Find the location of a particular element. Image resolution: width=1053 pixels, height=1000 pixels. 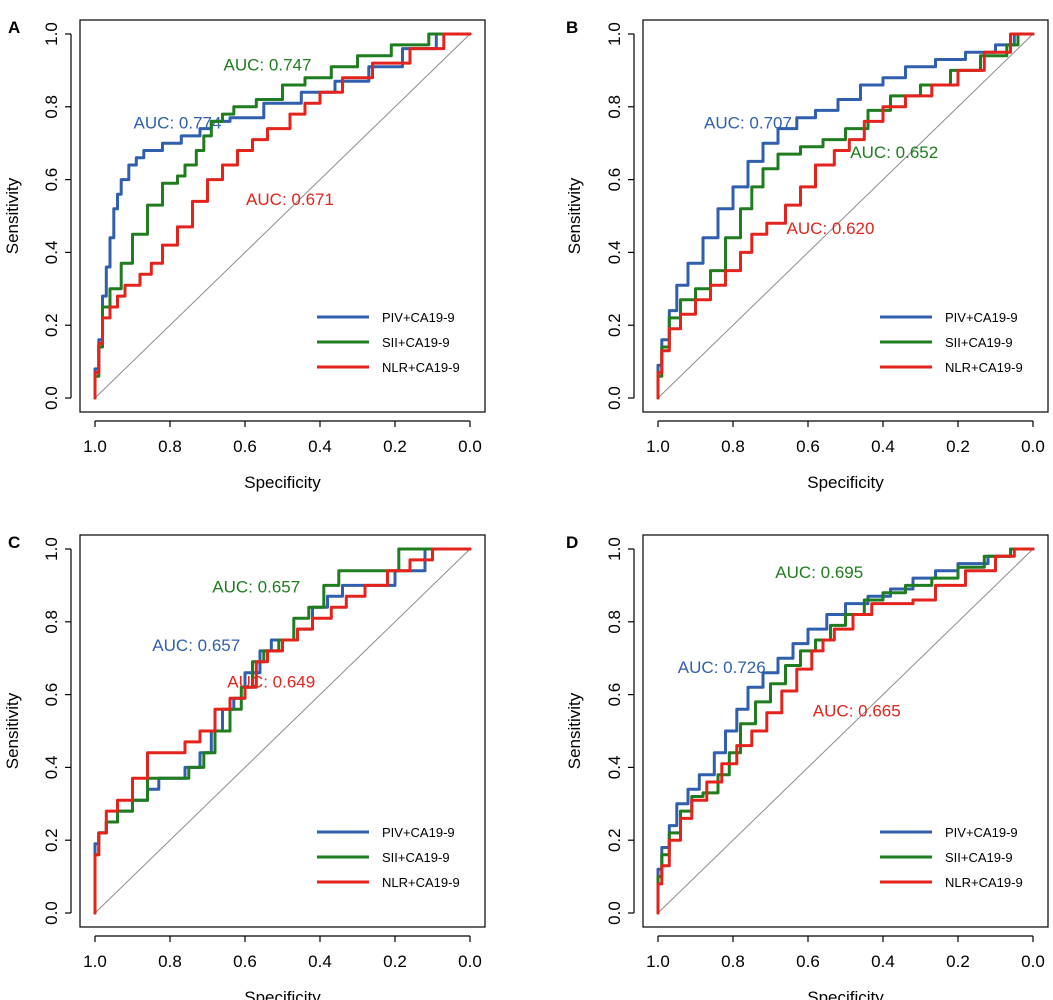

auc-label-nlr: AUC: 0.620 is located at coordinates (831, 228).